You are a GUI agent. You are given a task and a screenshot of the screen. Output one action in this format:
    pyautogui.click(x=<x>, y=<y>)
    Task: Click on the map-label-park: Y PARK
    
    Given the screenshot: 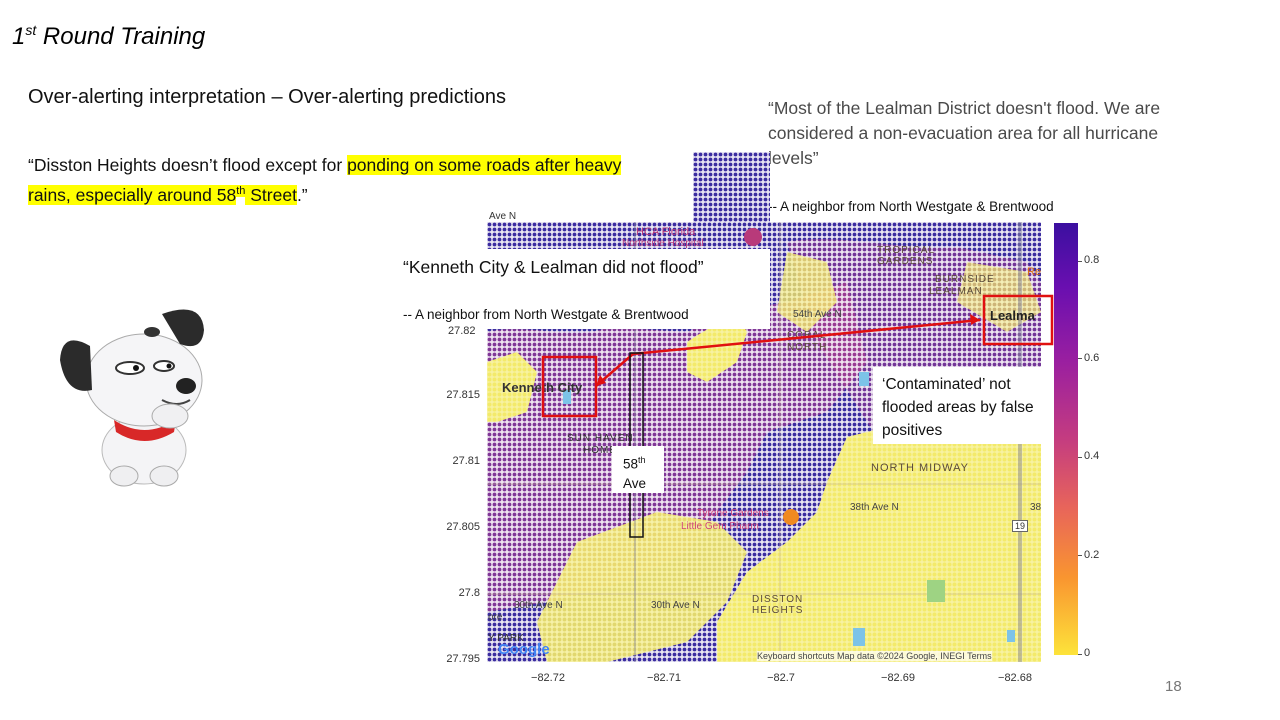 What is the action you would take?
    pyautogui.click(x=506, y=638)
    